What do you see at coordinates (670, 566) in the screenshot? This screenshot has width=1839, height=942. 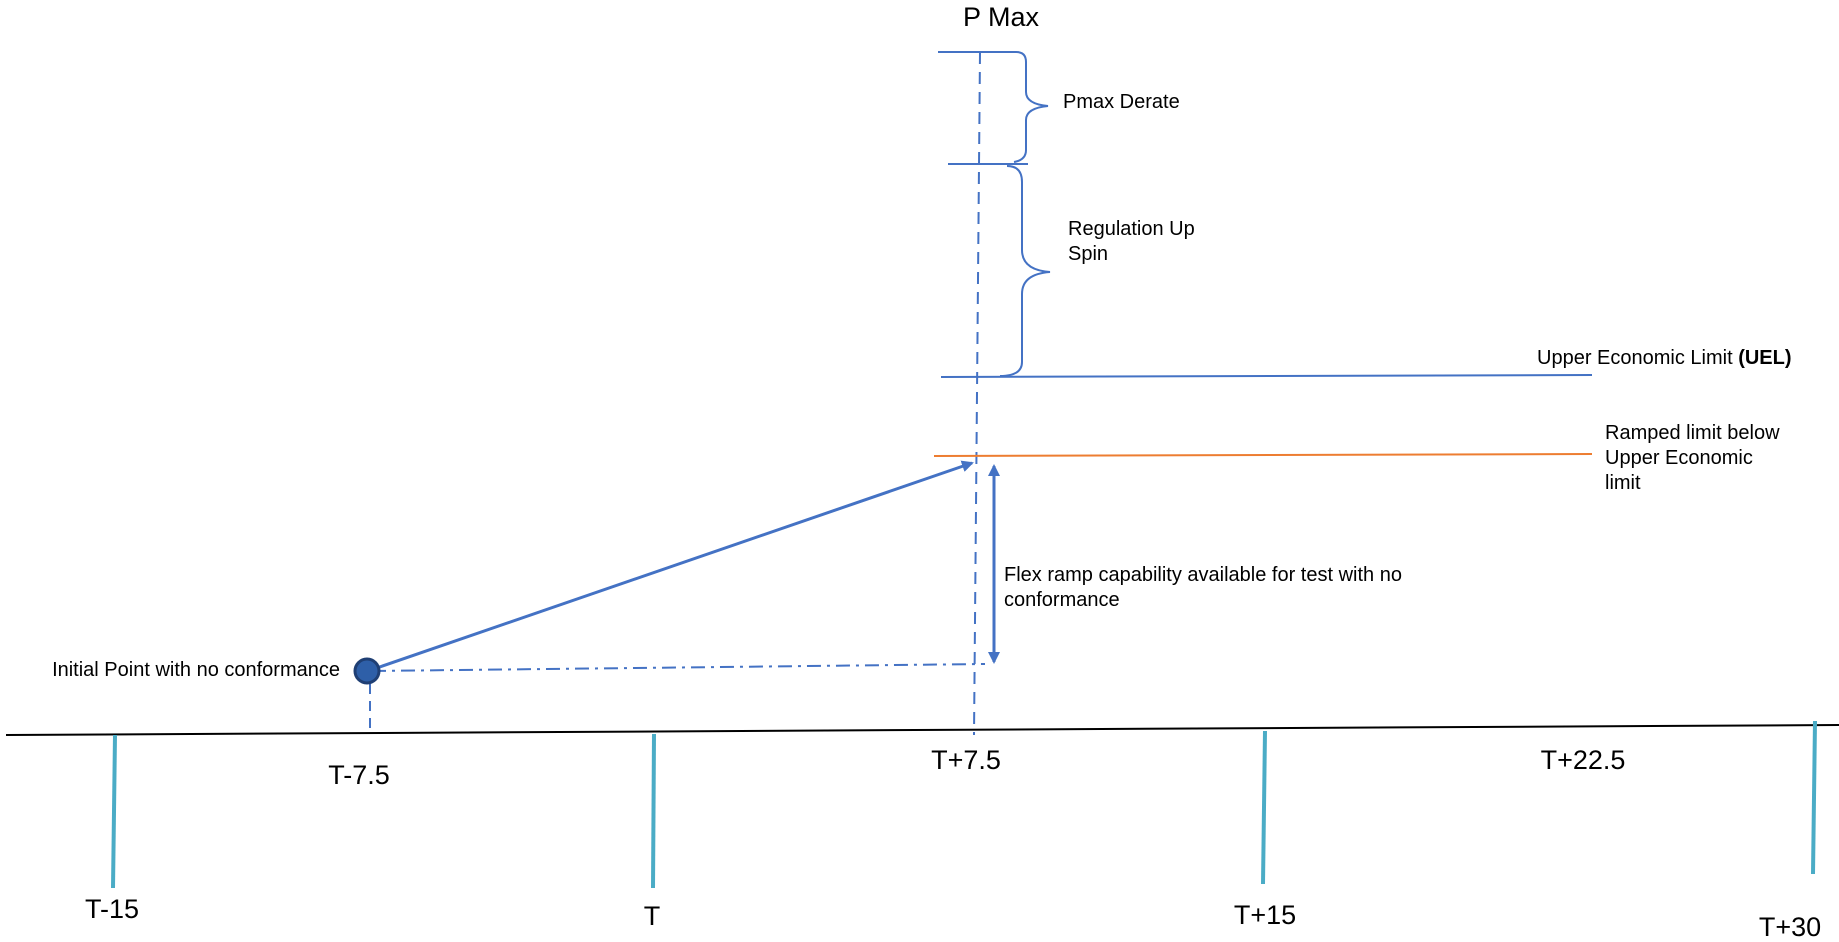 I see `ramp-arrow` at bounding box center [670, 566].